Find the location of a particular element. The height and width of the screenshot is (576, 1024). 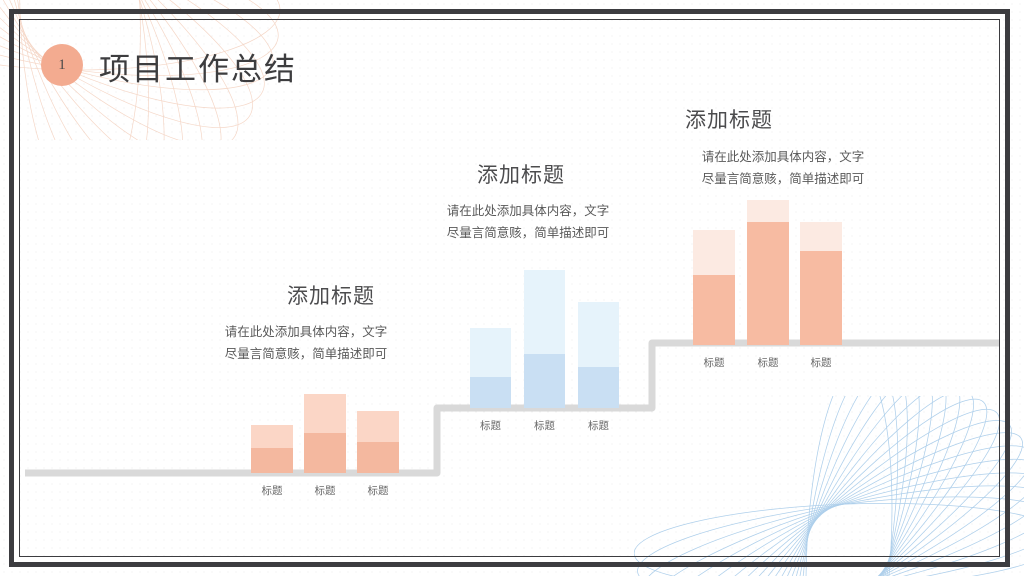

group-middle-body-line2: 尽量言简意赅，简单描述即可 is located at coordinates (528, 233).